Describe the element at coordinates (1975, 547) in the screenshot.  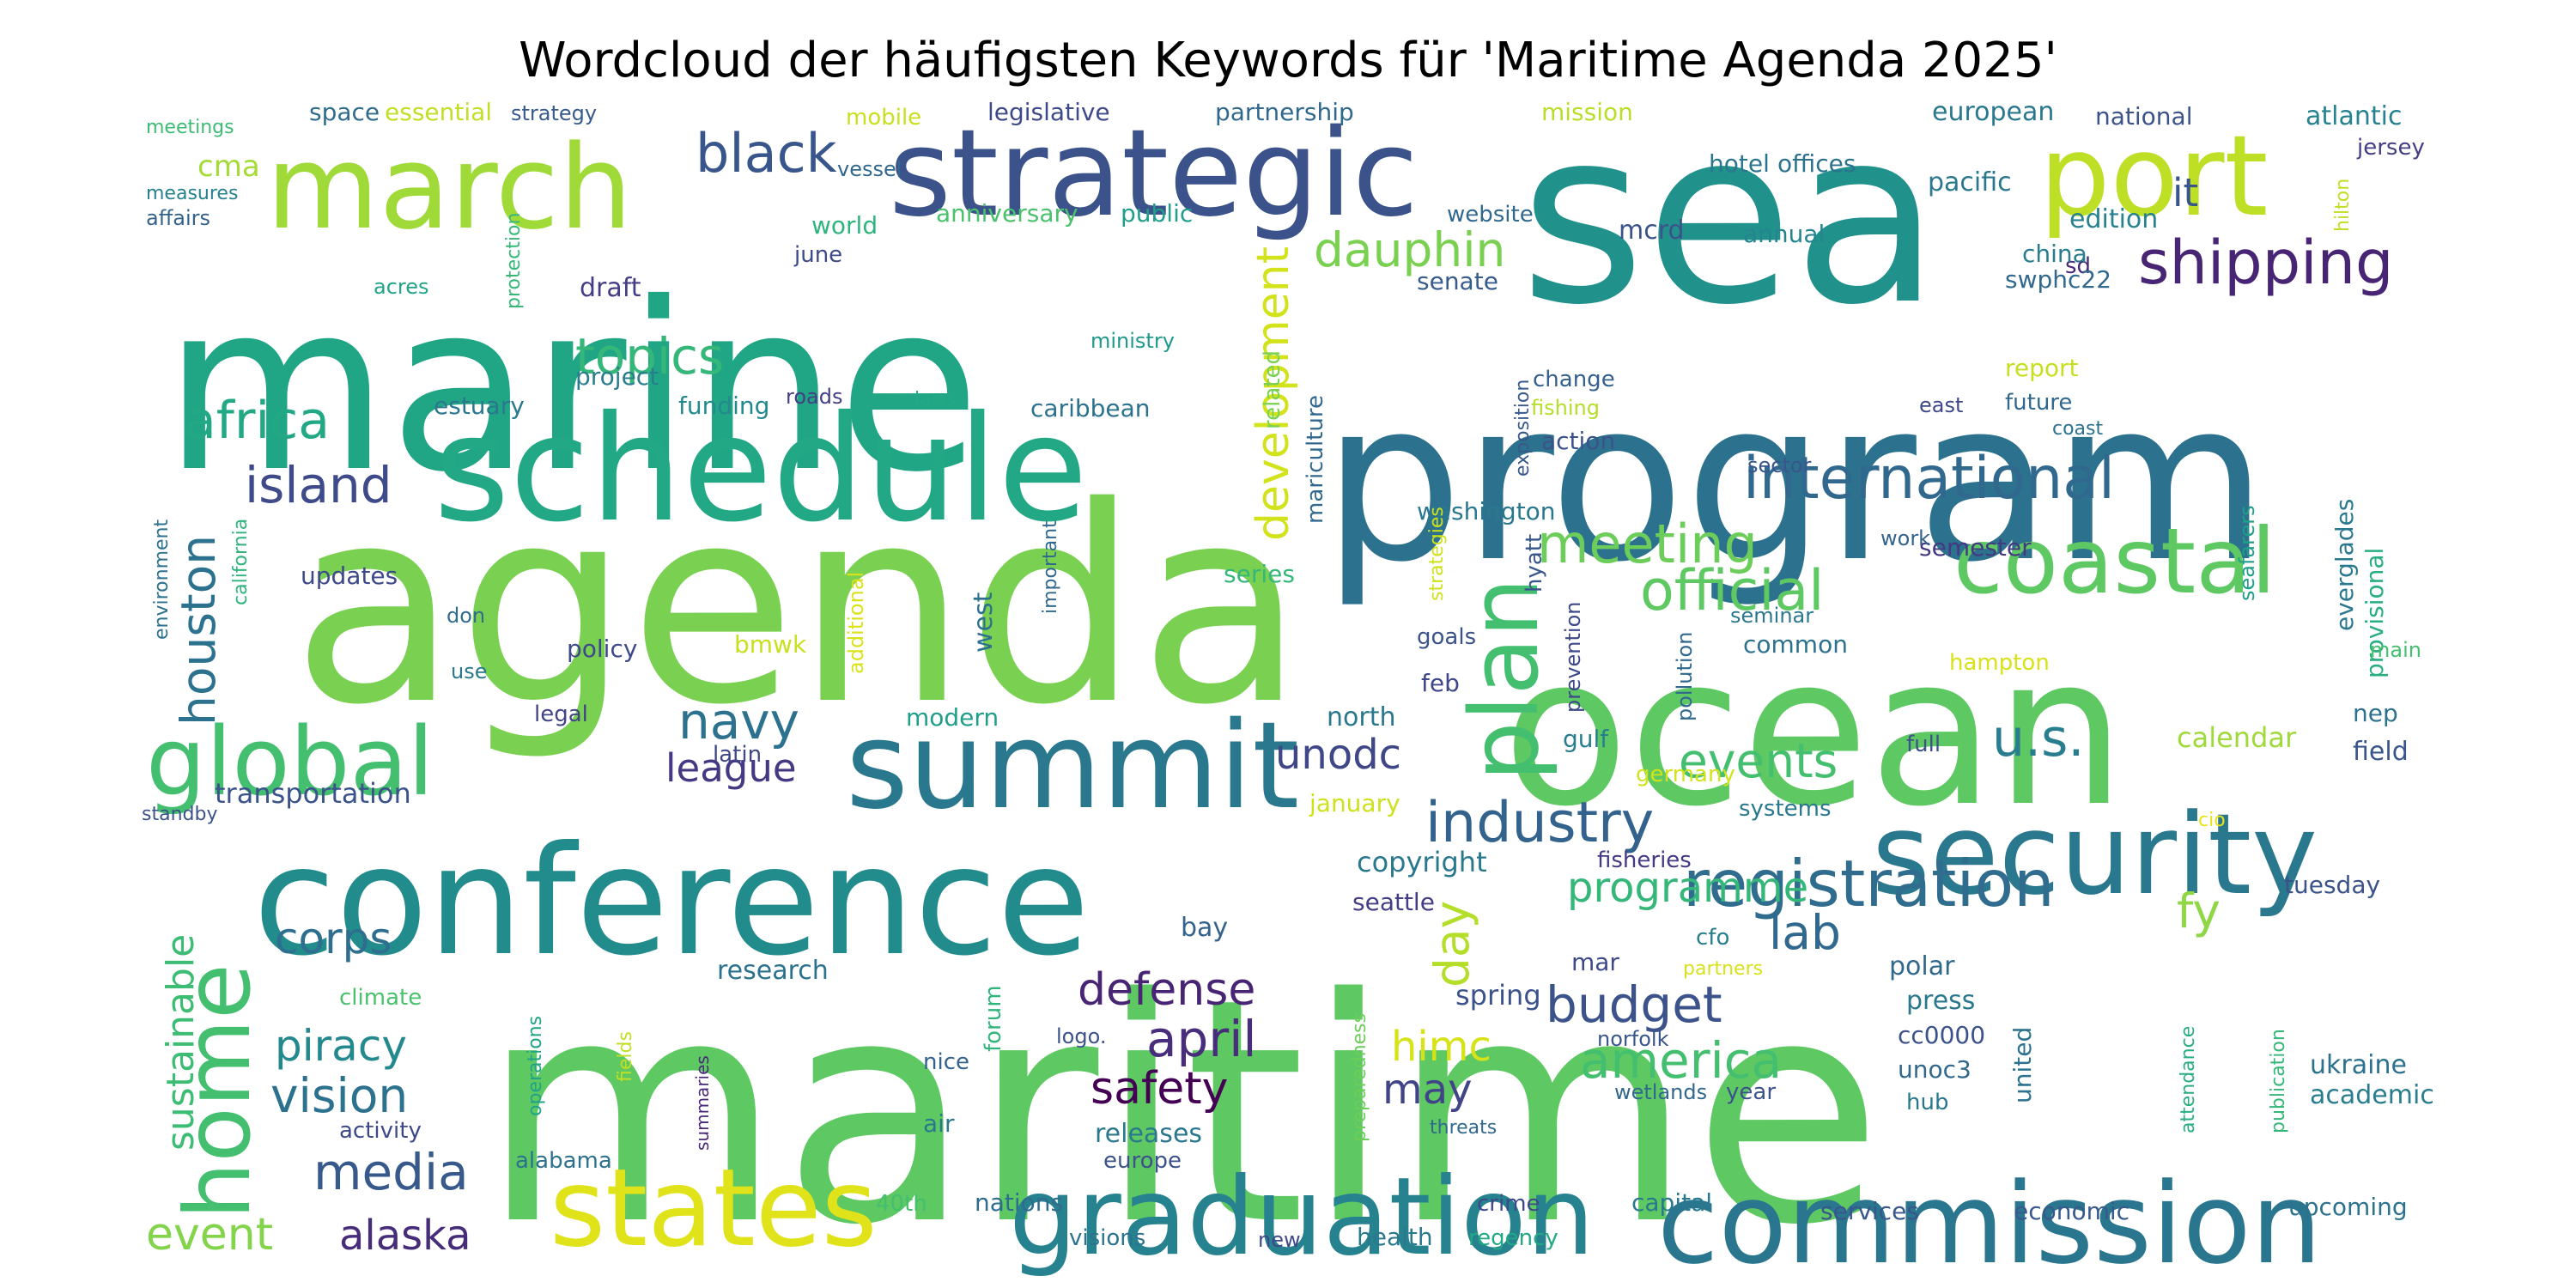
I see `word-semester: semester` at that location.